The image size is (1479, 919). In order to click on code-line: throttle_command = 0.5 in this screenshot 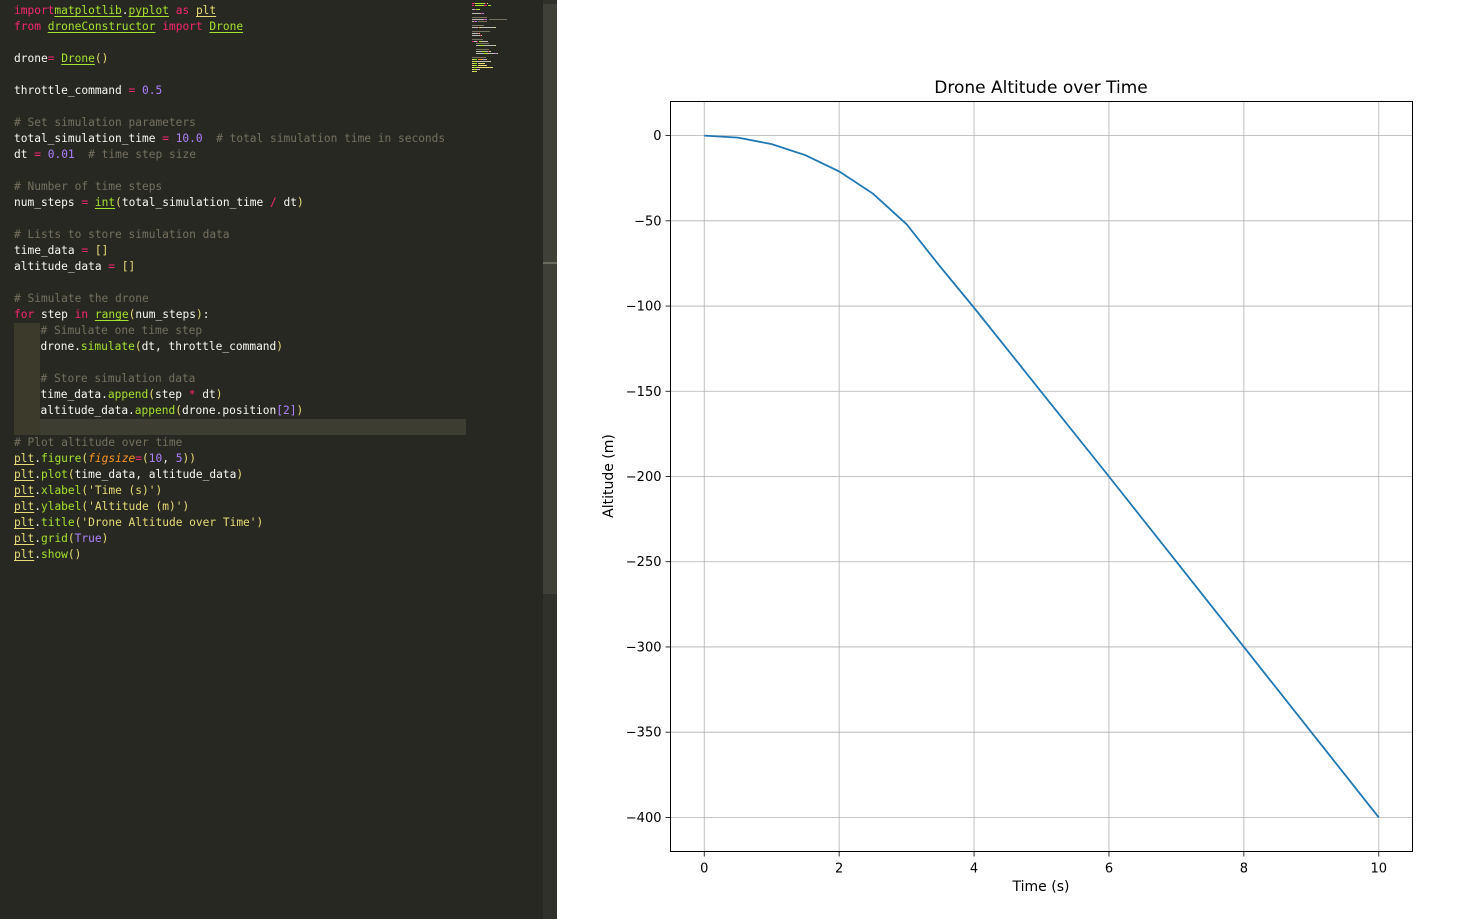, I will do `click(229, 91)`.